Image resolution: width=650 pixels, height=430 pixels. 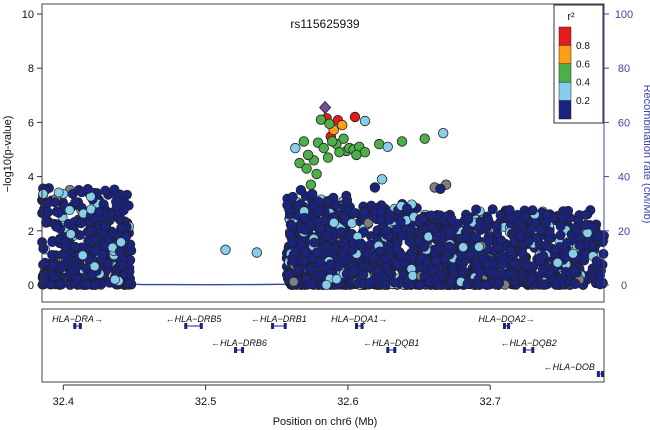 What do you see at coordinates (624, 286) in the screenshot?
I see `y-right-tick-label: 0` at bounding box center [624, 286].